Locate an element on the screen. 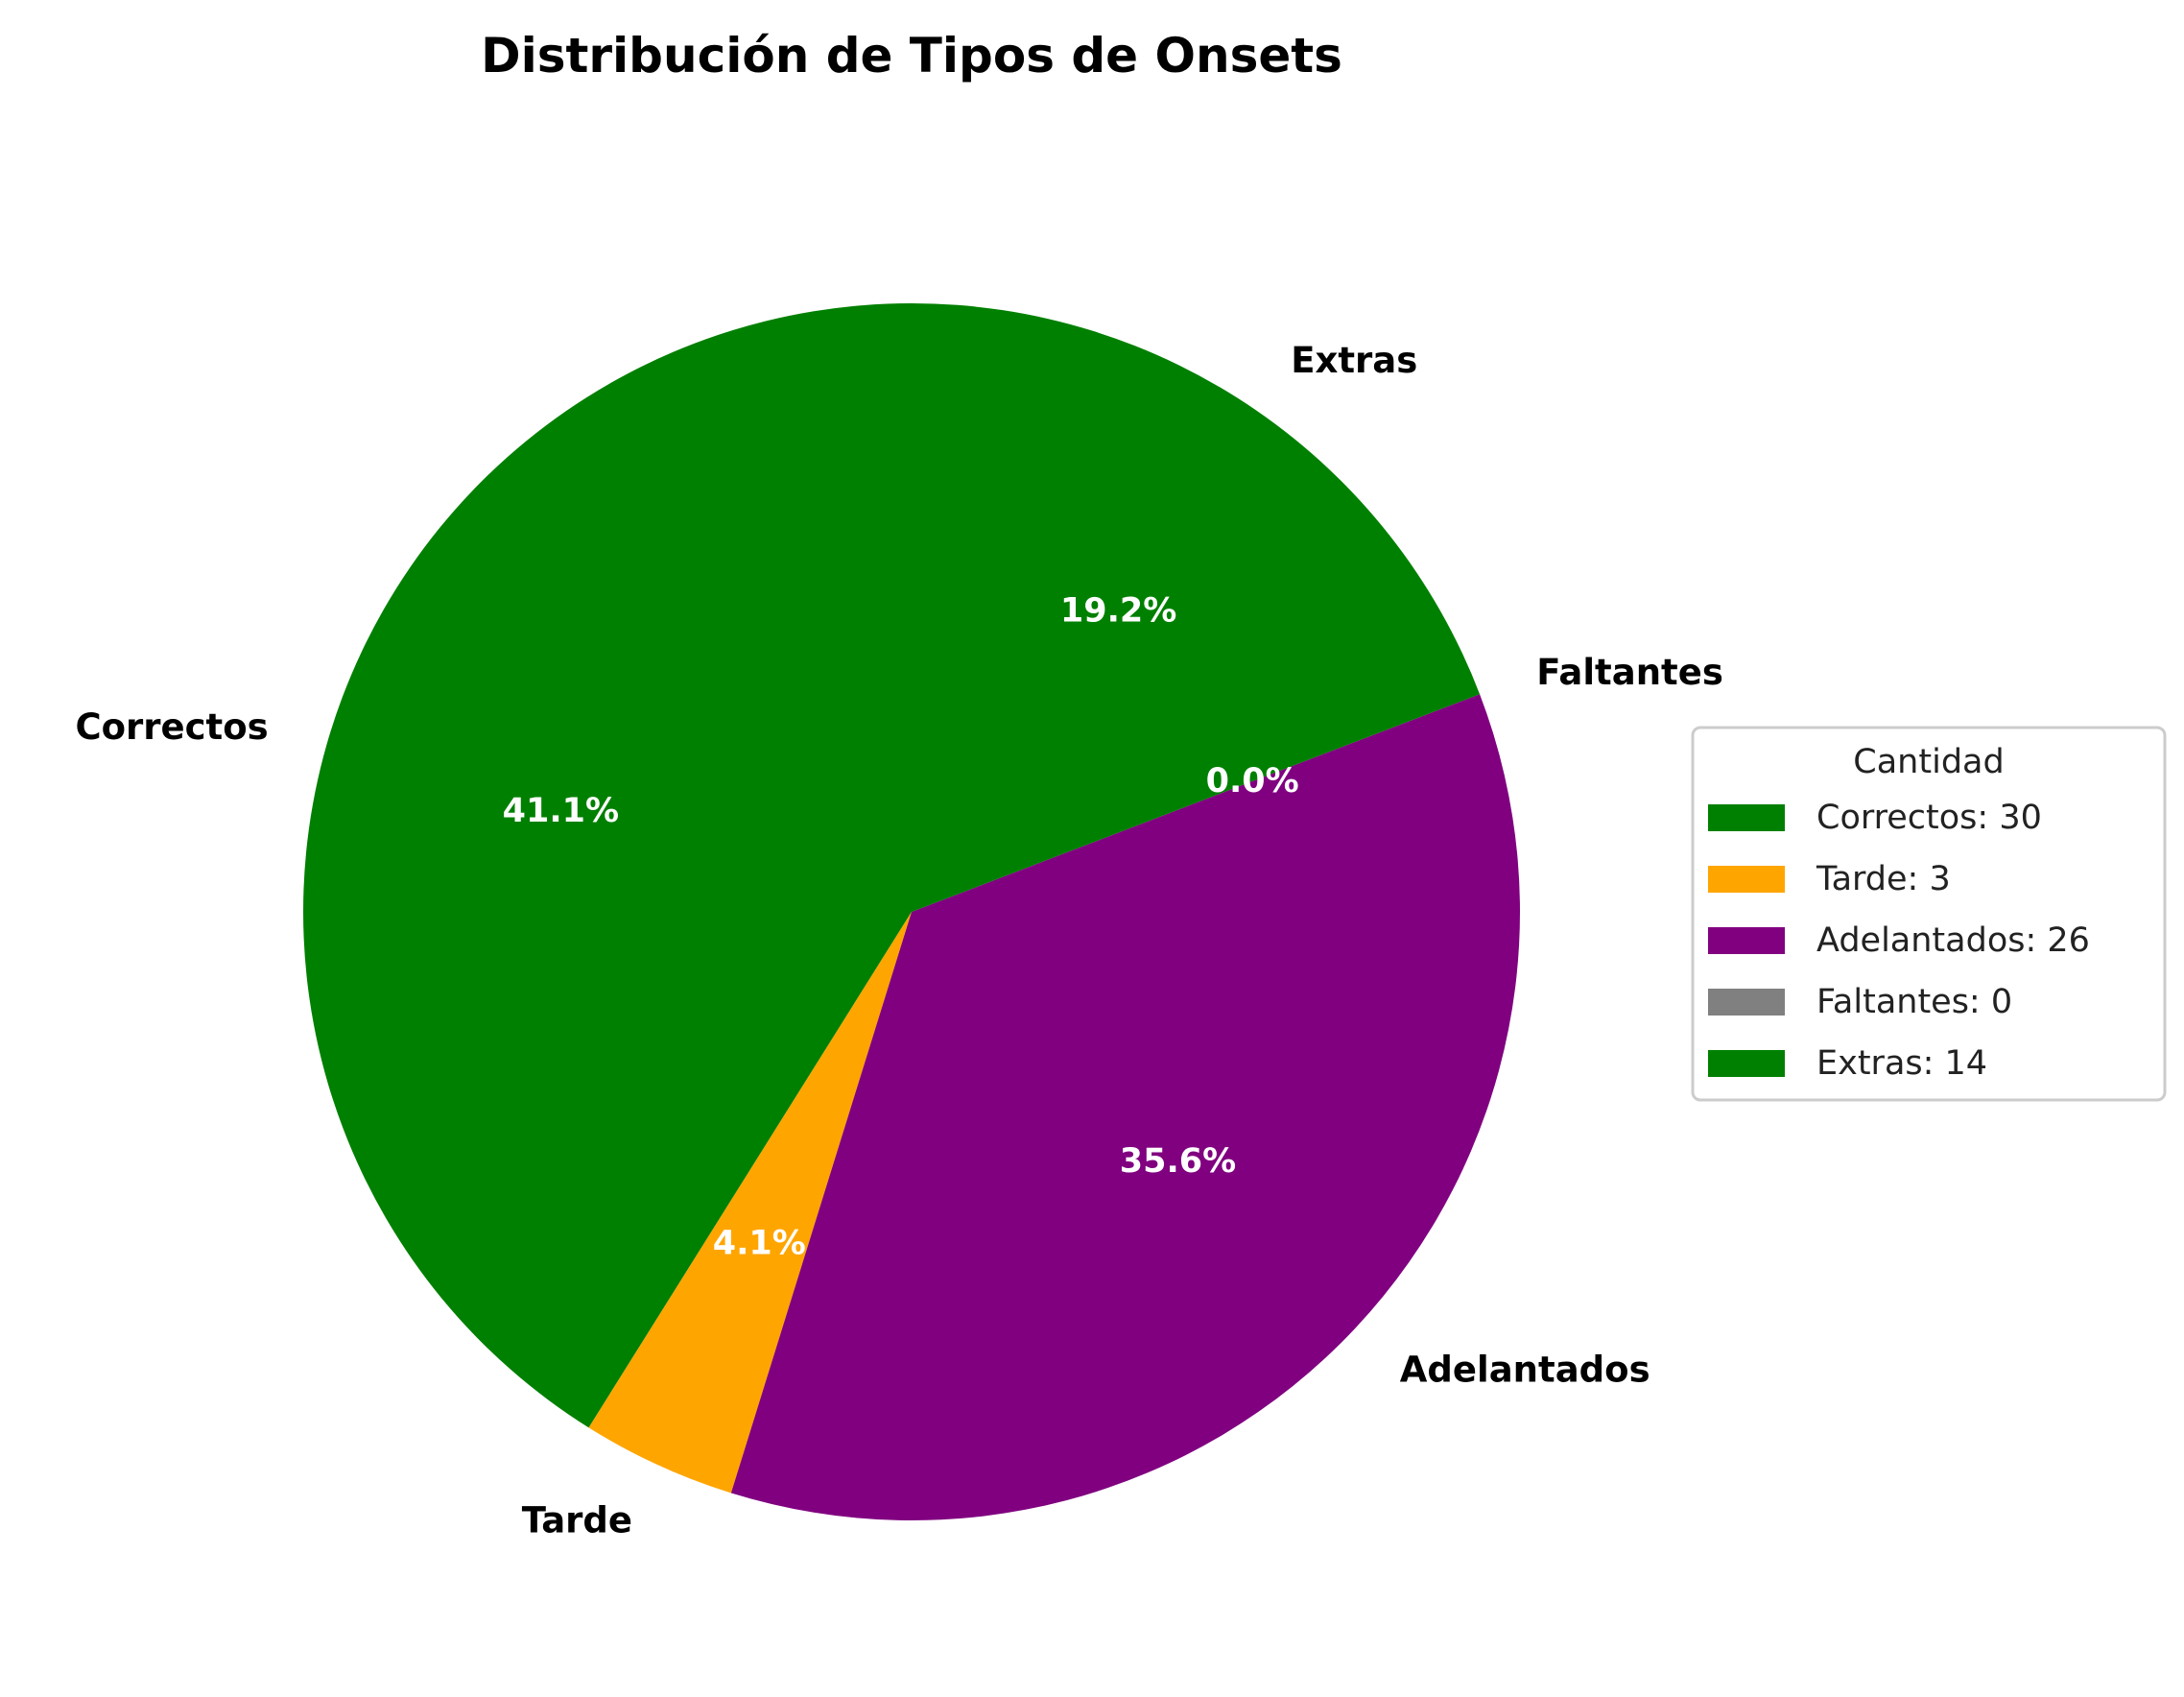 This screenshot has height=1697, width=2184. percent-label-adelantados: 35.6% is located at coordinates (1178, 1162).